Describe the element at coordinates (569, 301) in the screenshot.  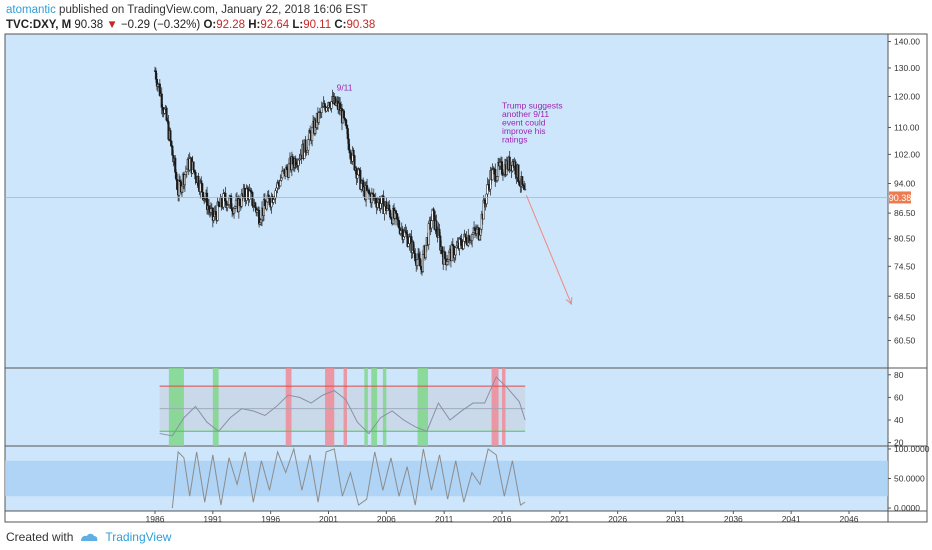
I see `projection-arrow-head` at that location.